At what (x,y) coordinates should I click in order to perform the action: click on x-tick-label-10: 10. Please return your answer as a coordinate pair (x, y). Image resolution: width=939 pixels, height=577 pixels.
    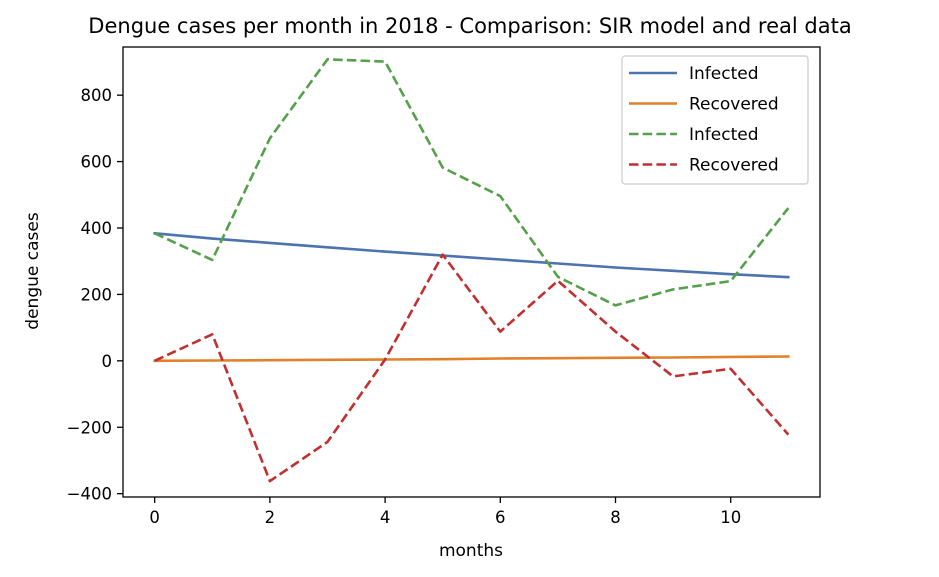
    Looking at the image, I should click on (730, 517).